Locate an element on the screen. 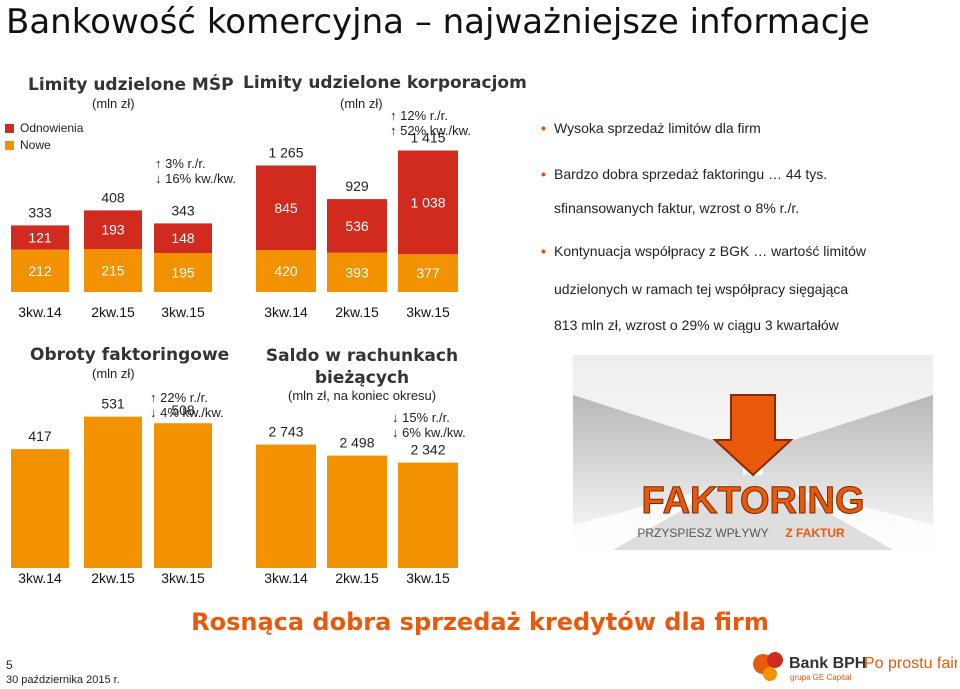 Image resolution: width=960 pixels, height=689 pixels. label-value-3-3: 508 is located at coordinates (183, 410).